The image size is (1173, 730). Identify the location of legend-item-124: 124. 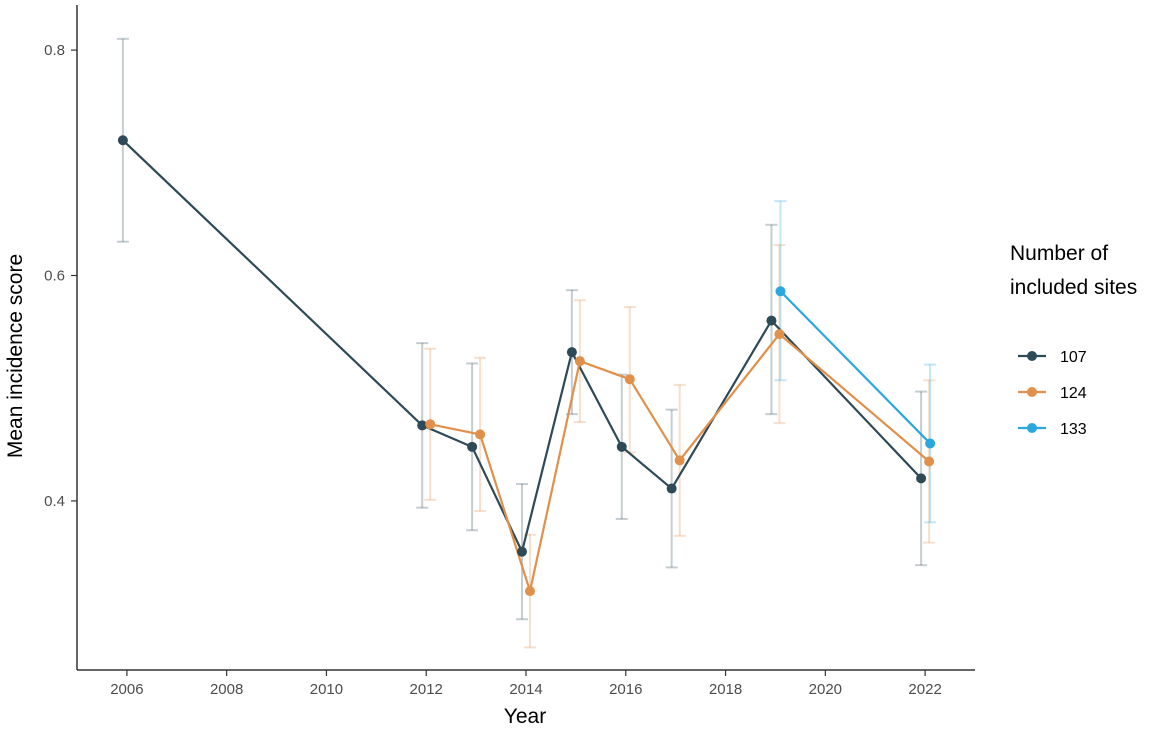
(1052, 393).